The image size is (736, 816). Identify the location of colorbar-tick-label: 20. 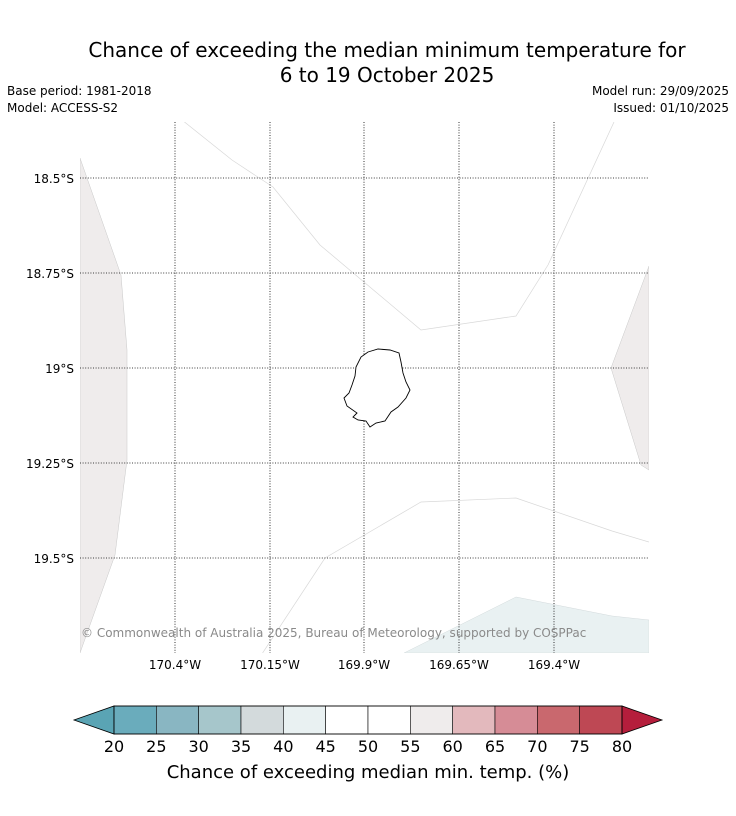
(114, 746).